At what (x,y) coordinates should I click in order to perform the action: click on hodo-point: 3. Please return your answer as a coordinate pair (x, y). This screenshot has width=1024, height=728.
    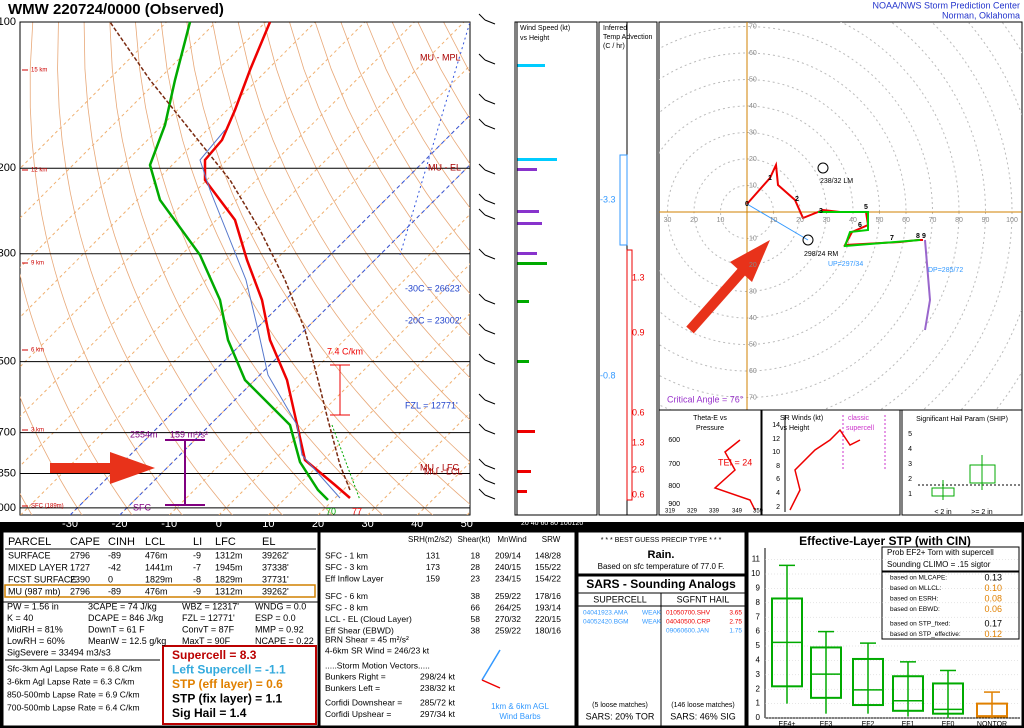
    Looking at the image, I should click on (821, 211).